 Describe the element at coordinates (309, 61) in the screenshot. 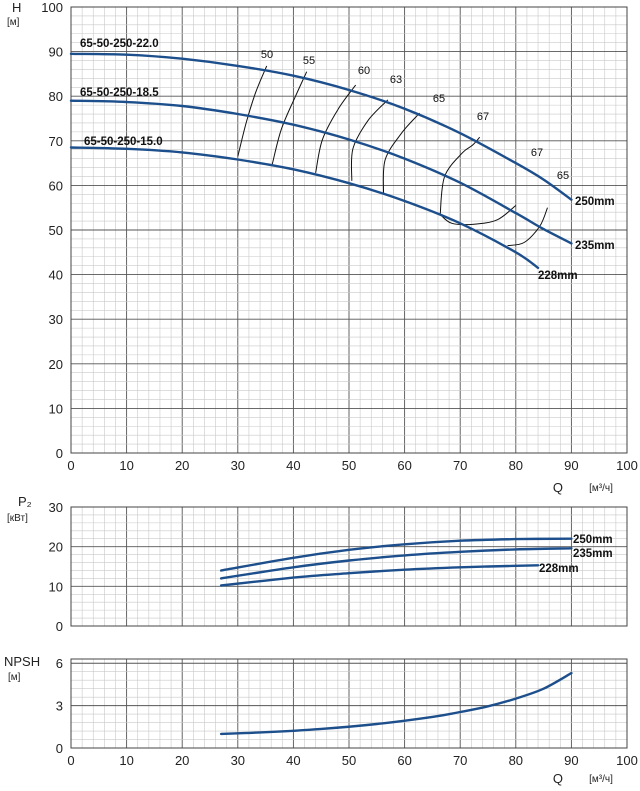

I see `efficiency-label: 55` at that location.